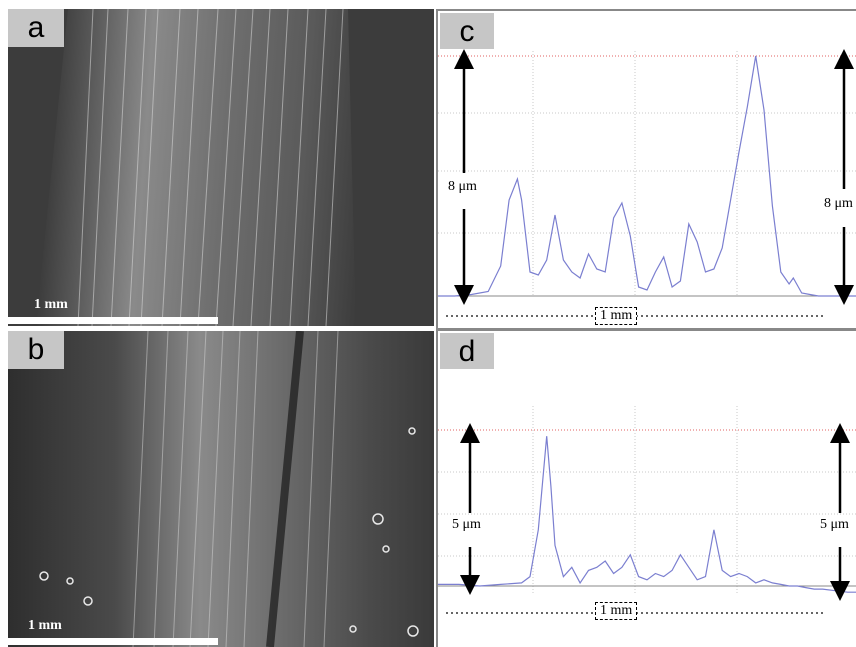 The width and height of the screenshot is (856, 647). I want to click on scale-bar-a, so click(113, 320).